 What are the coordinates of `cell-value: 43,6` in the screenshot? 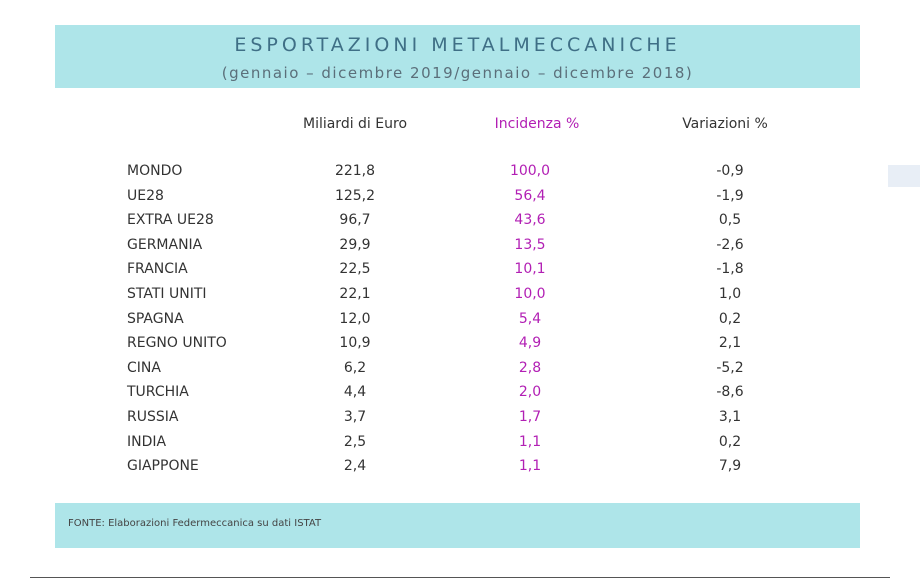 It's located at (530, 220).